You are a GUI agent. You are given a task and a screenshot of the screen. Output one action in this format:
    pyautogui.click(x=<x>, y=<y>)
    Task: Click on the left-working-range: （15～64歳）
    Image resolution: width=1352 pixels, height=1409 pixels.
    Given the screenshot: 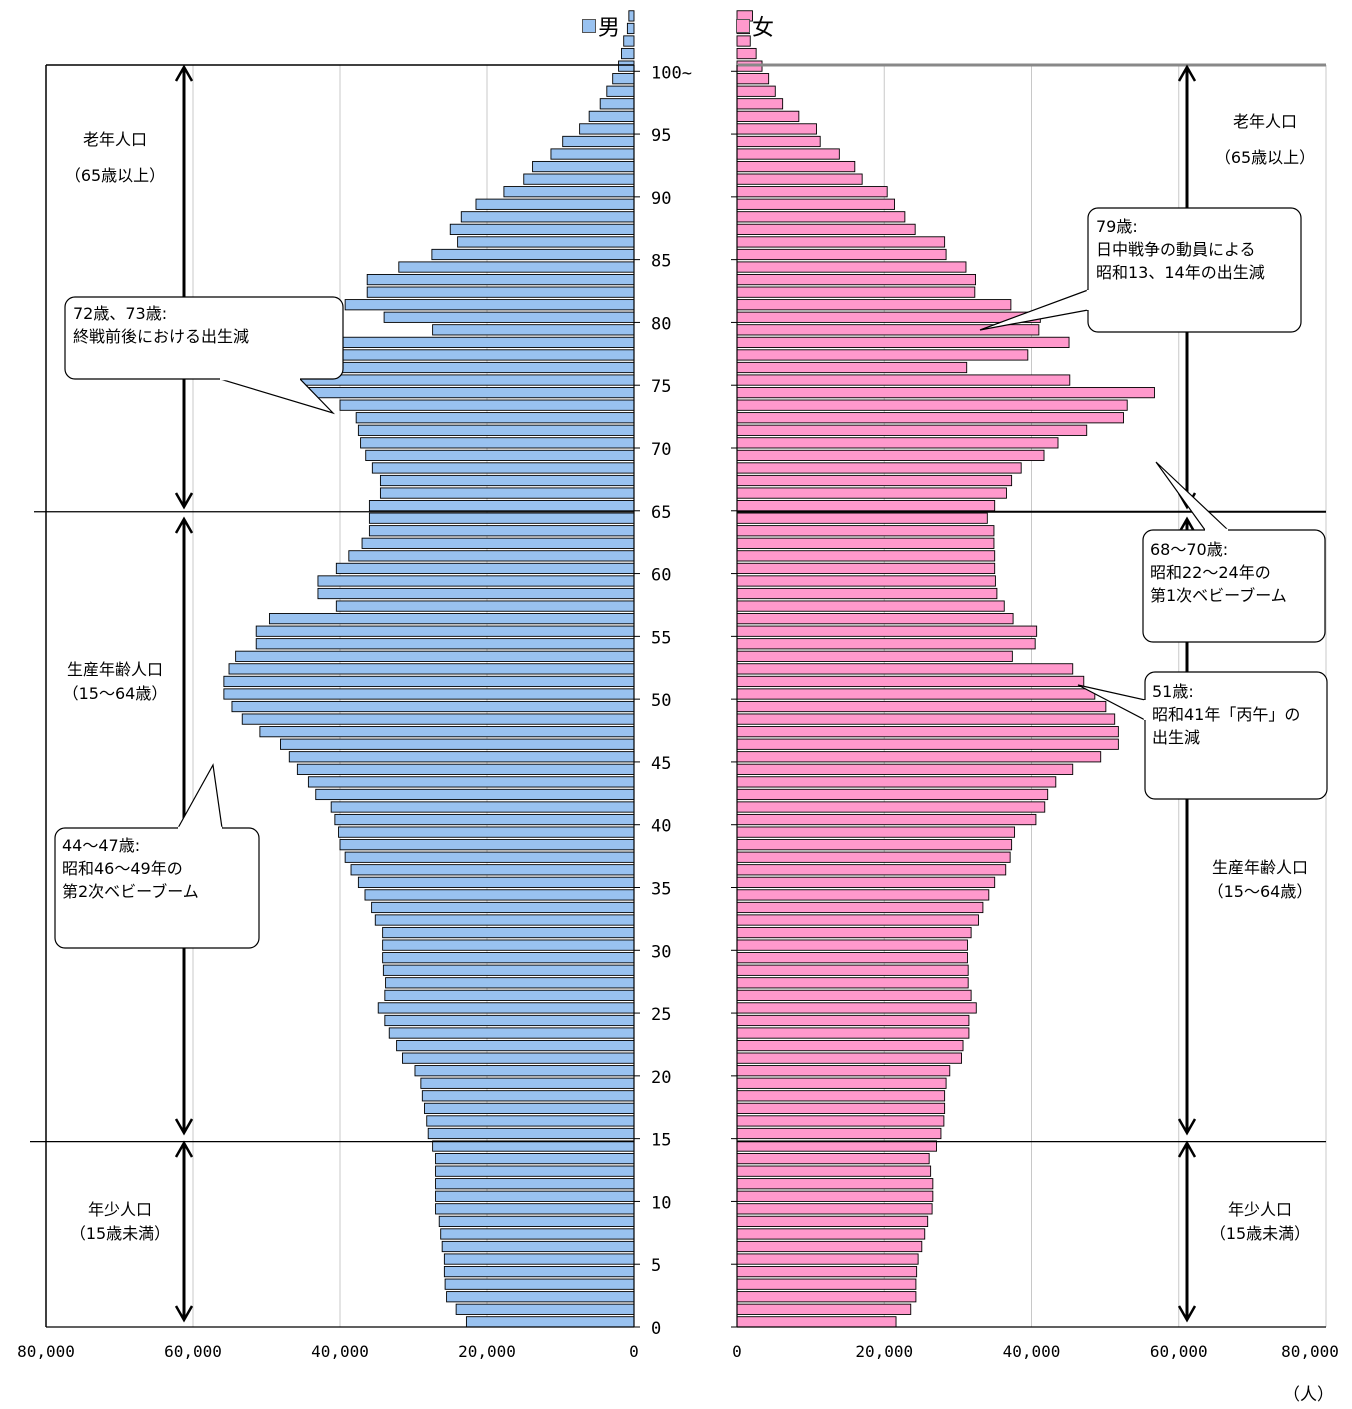 What is the action you would take?
    pyautogui.click(x=115, y=693)
    